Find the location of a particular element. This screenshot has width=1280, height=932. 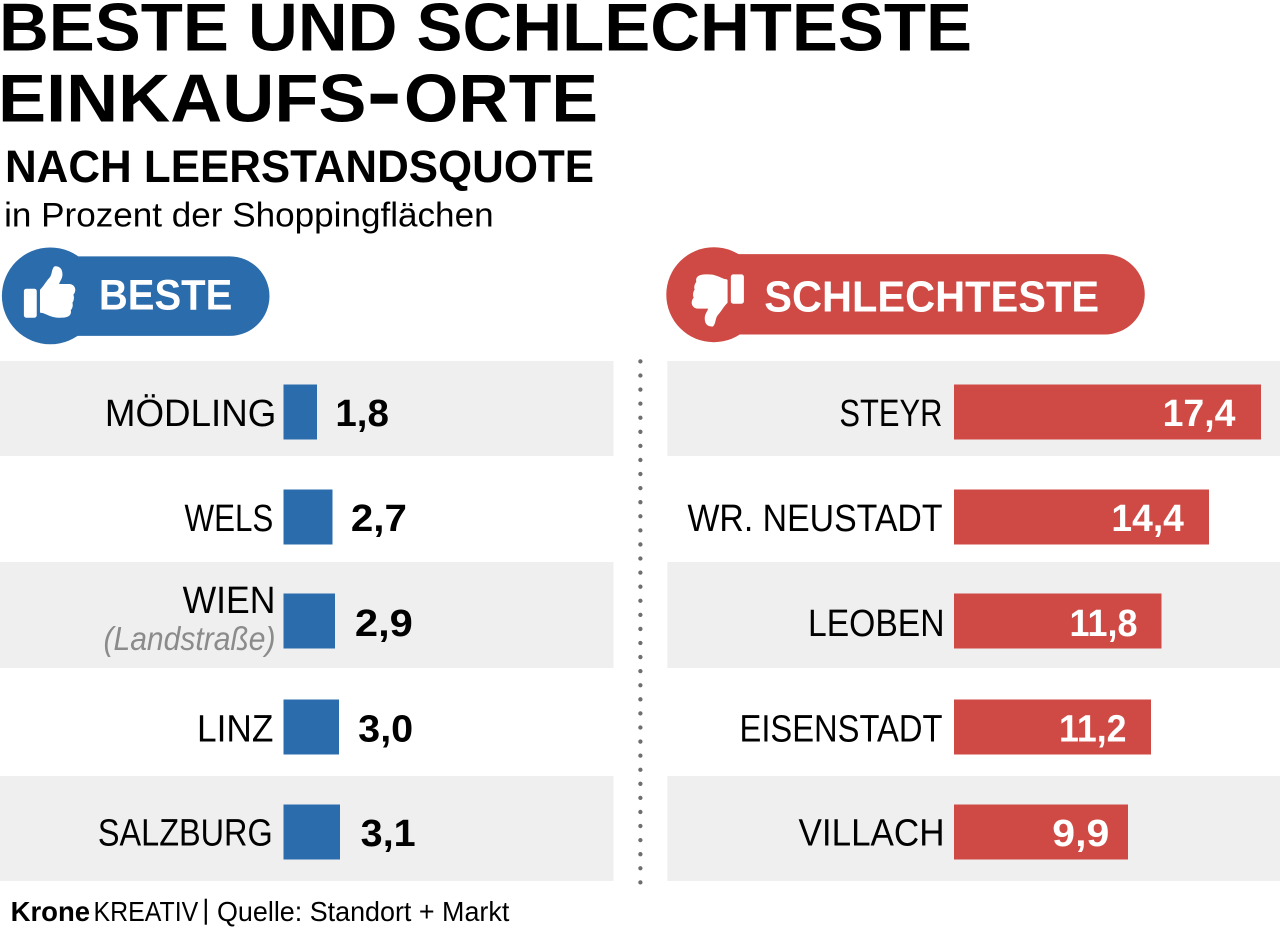

svg-text: VILLACH is located at coordinates (872, 834).